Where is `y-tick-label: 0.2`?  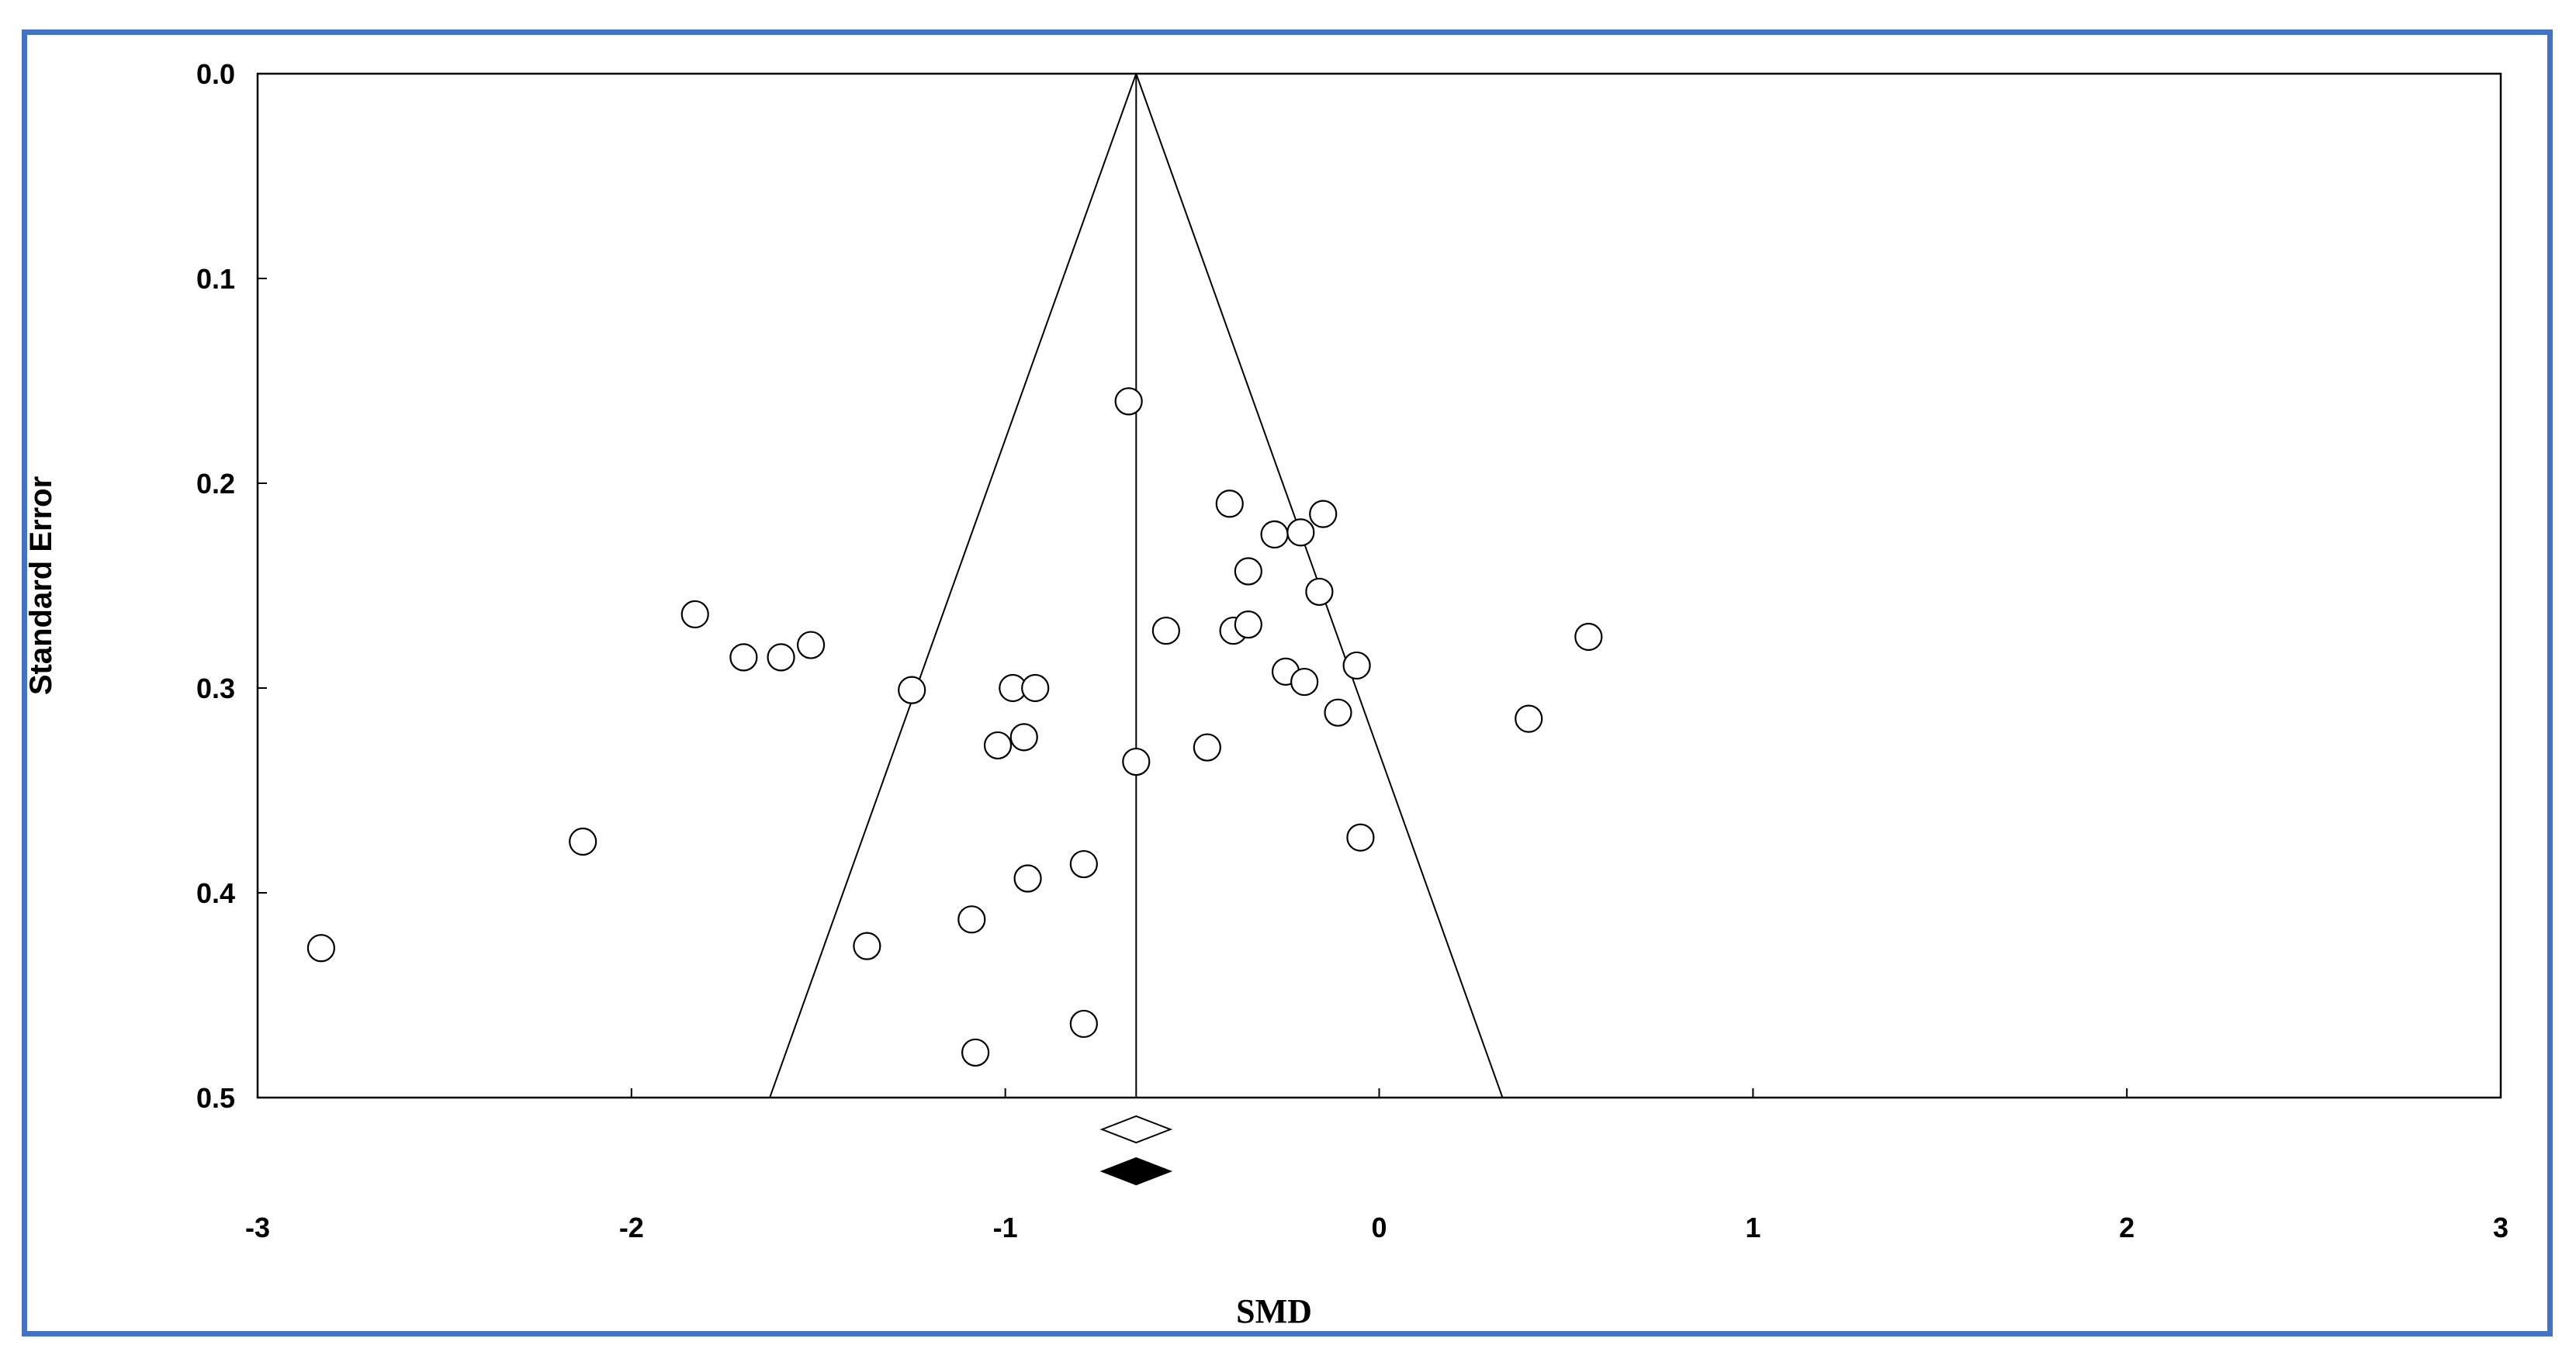 y-tick-label: 0.2 is located at coordinates (215, 484).